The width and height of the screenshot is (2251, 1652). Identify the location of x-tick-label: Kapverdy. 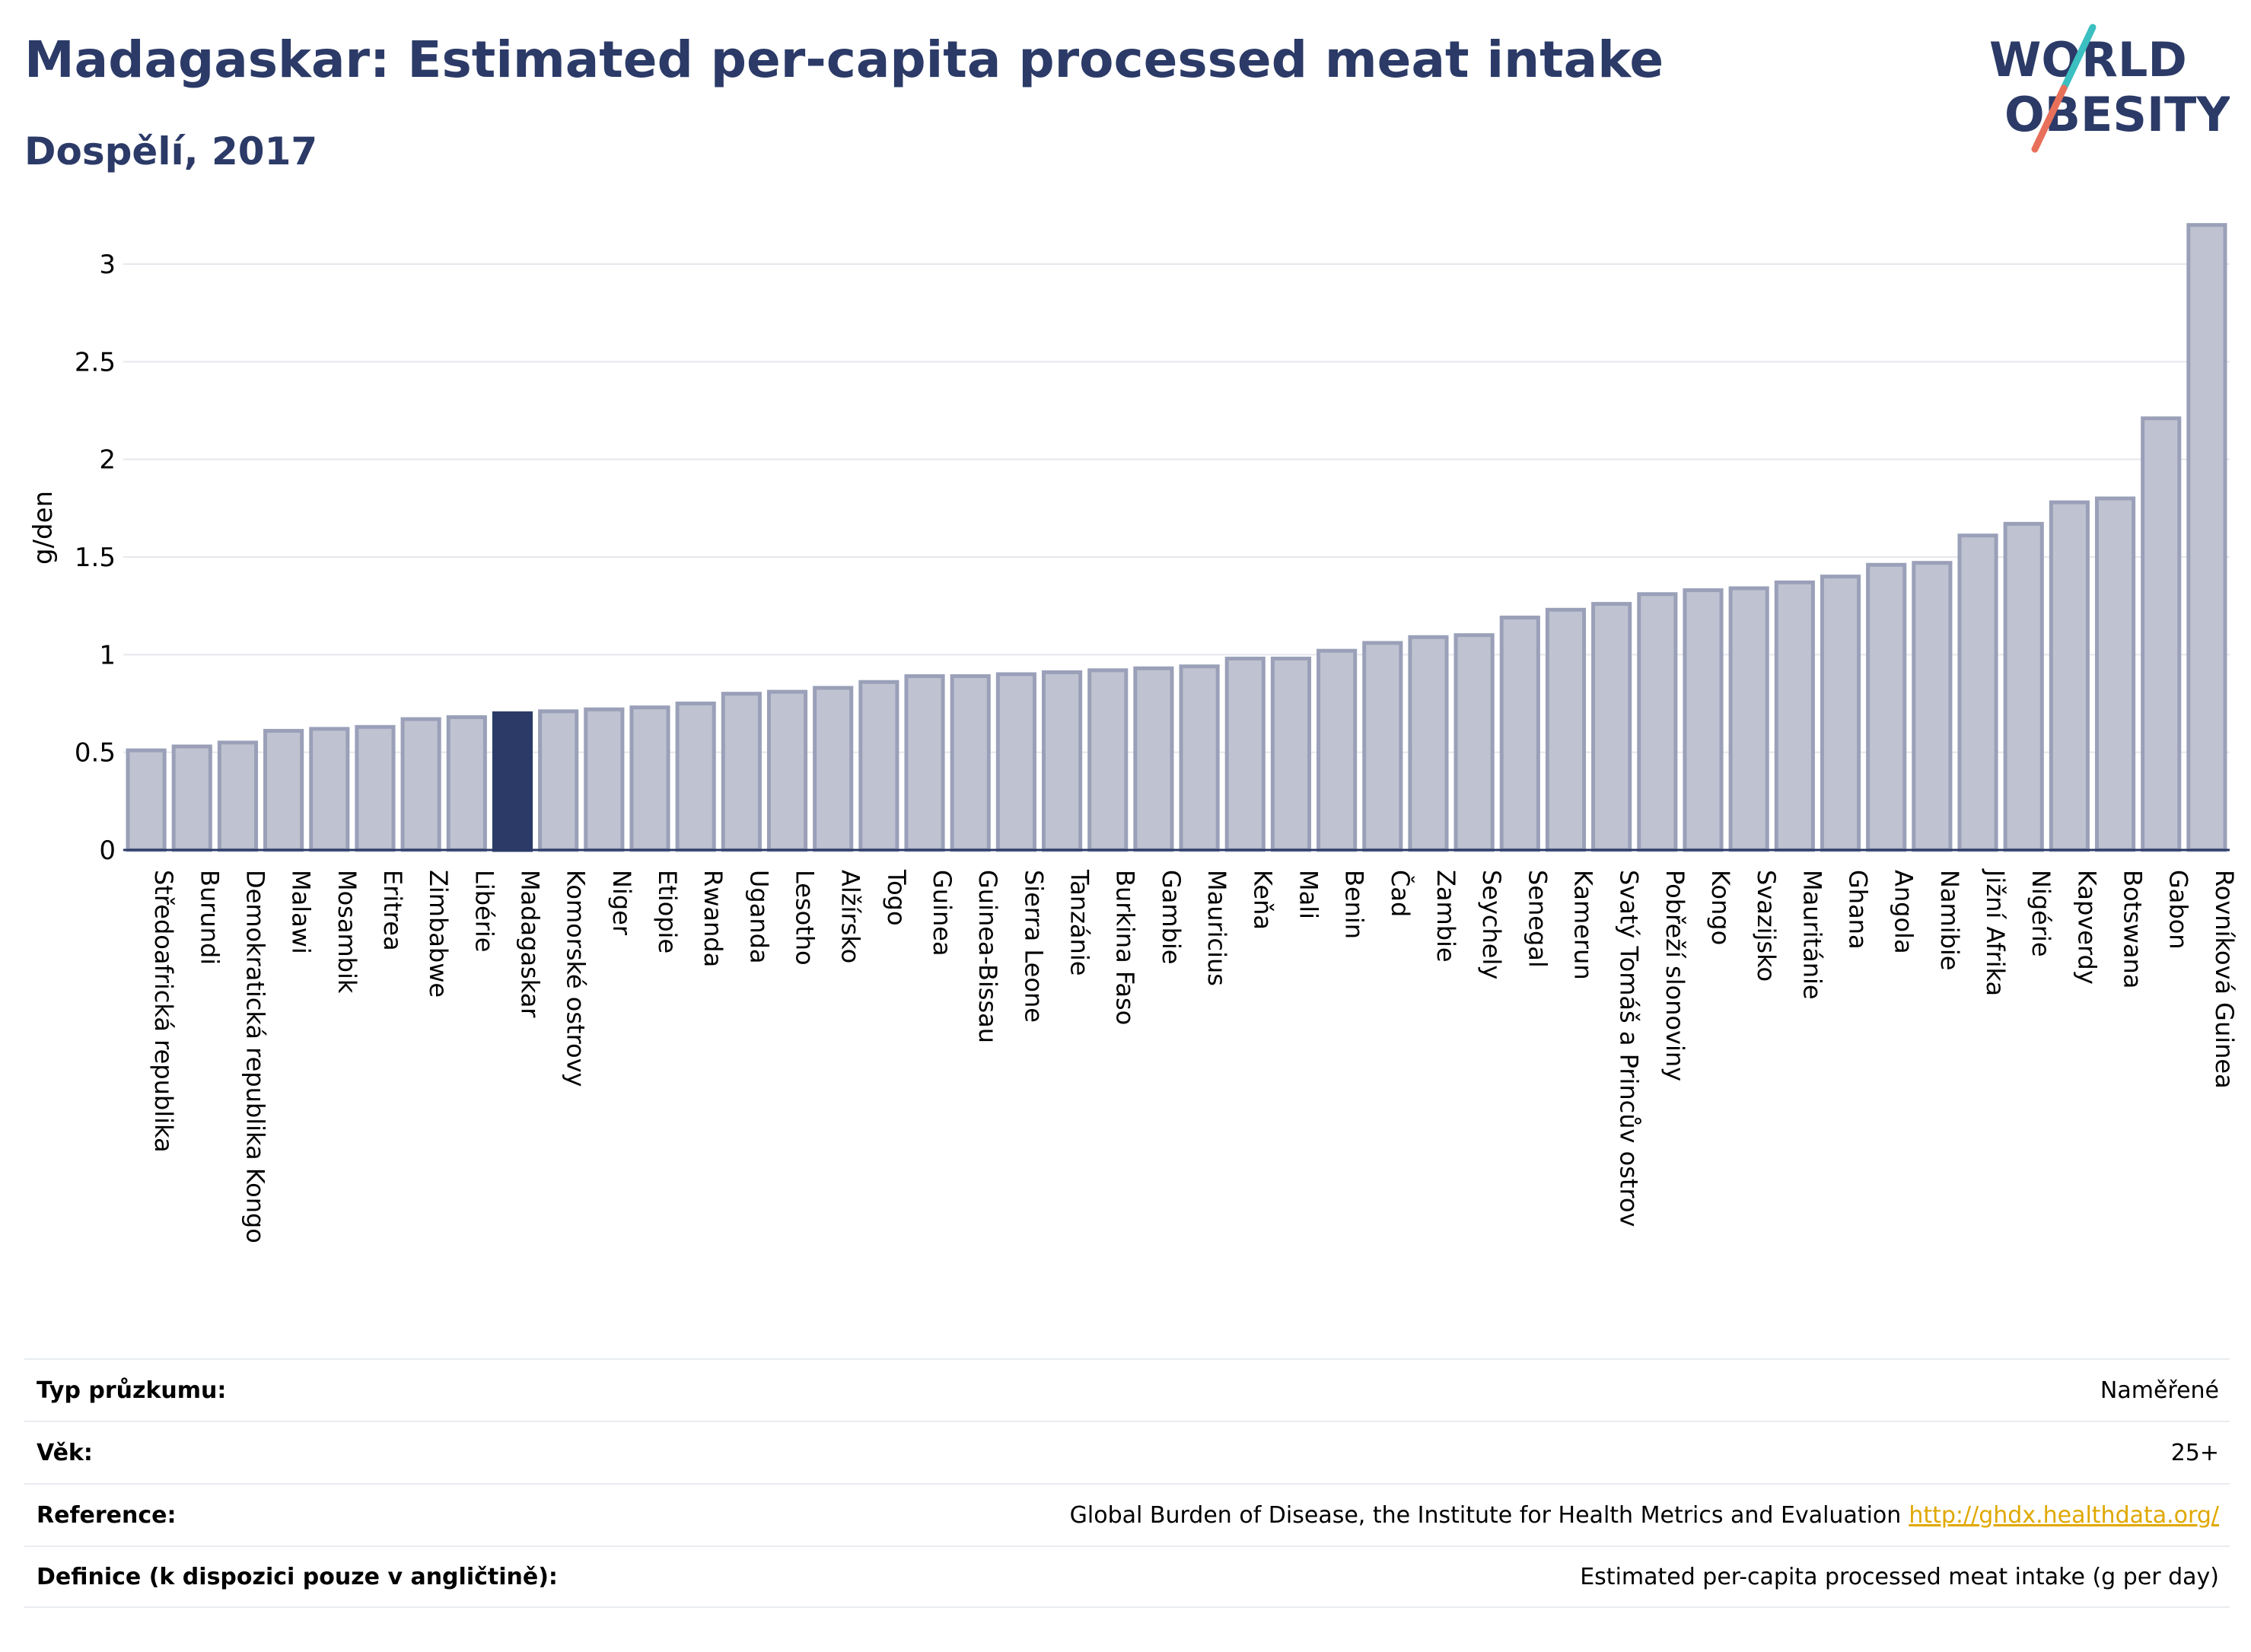
(2086, 927).